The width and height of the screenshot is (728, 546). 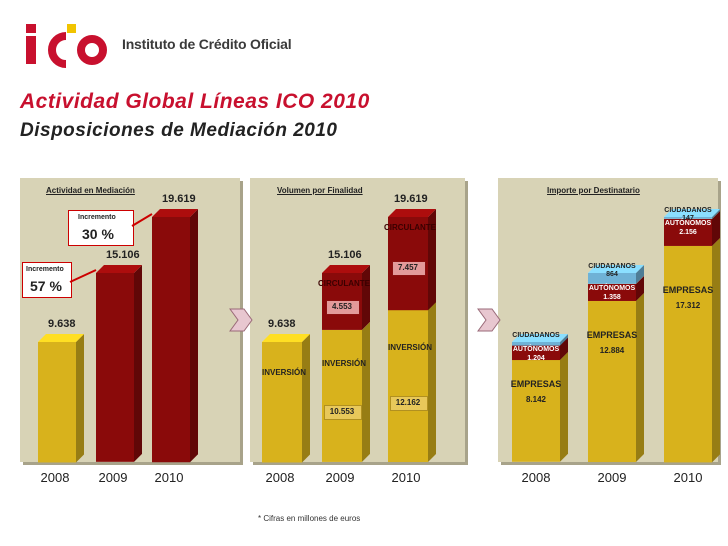 I want to click on value-circulante: 4.553, so click(x=342, y=306).